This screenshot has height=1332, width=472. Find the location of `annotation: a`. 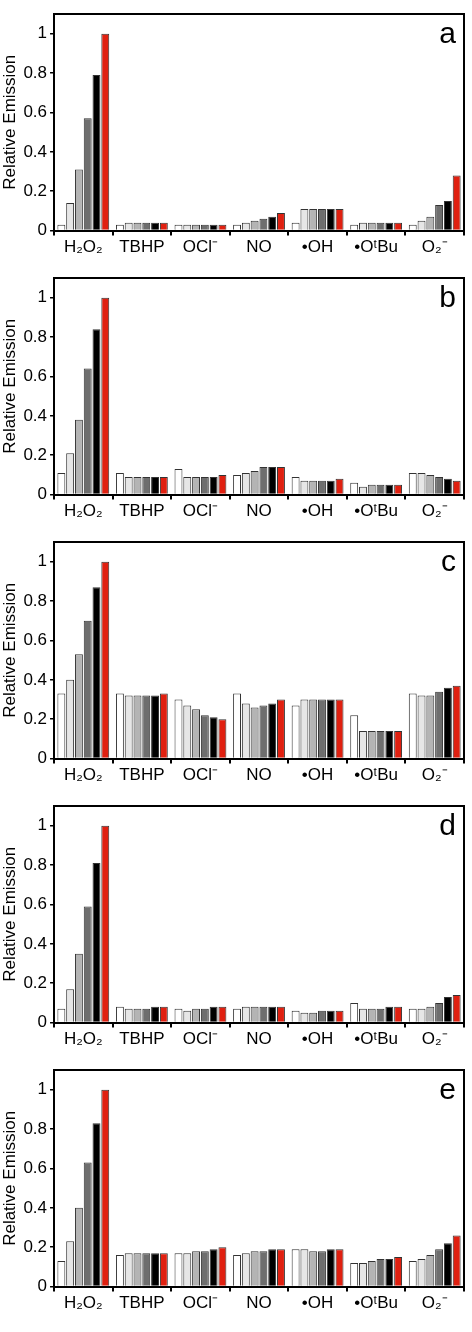

annotation: a is located at coordinates (448, 33).